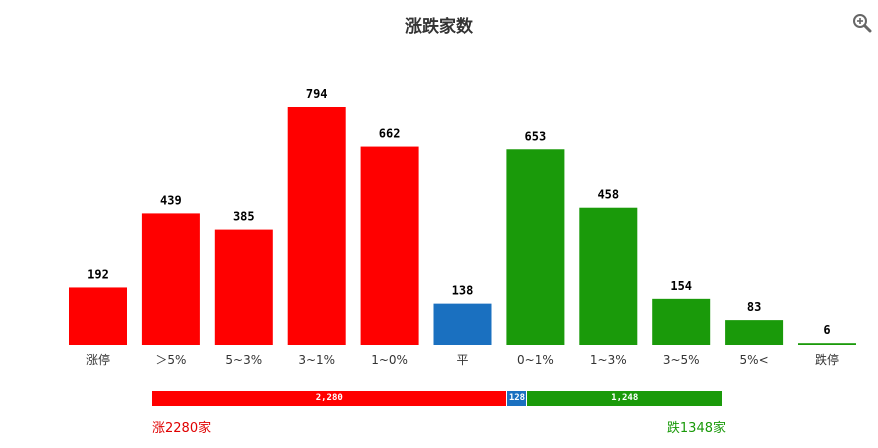 Image resolution: width=878 pixels, height=448 pixels. I want to click on summary-up-label: 2,280, so click(329, 398).